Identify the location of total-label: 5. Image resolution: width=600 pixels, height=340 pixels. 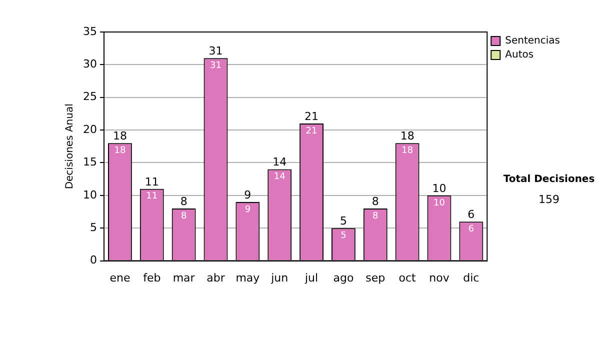
(343, 221).